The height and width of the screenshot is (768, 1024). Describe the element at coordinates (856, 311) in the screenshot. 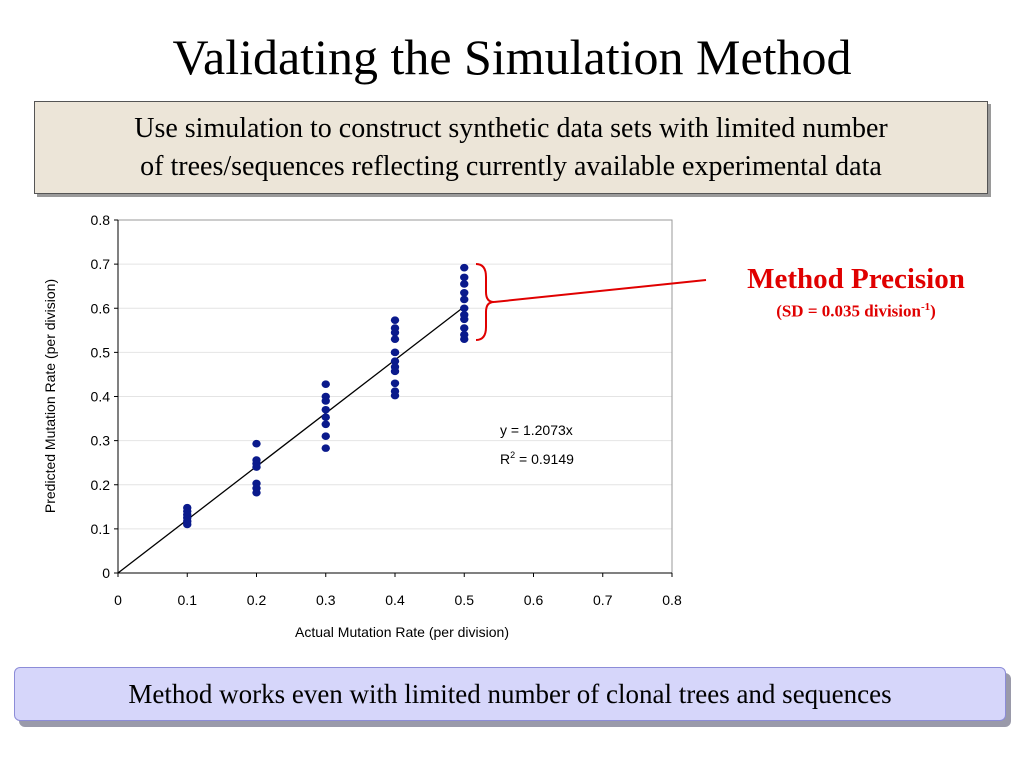

I see `method-precision-sd: (SD = 0.035 division-1)` at that location.